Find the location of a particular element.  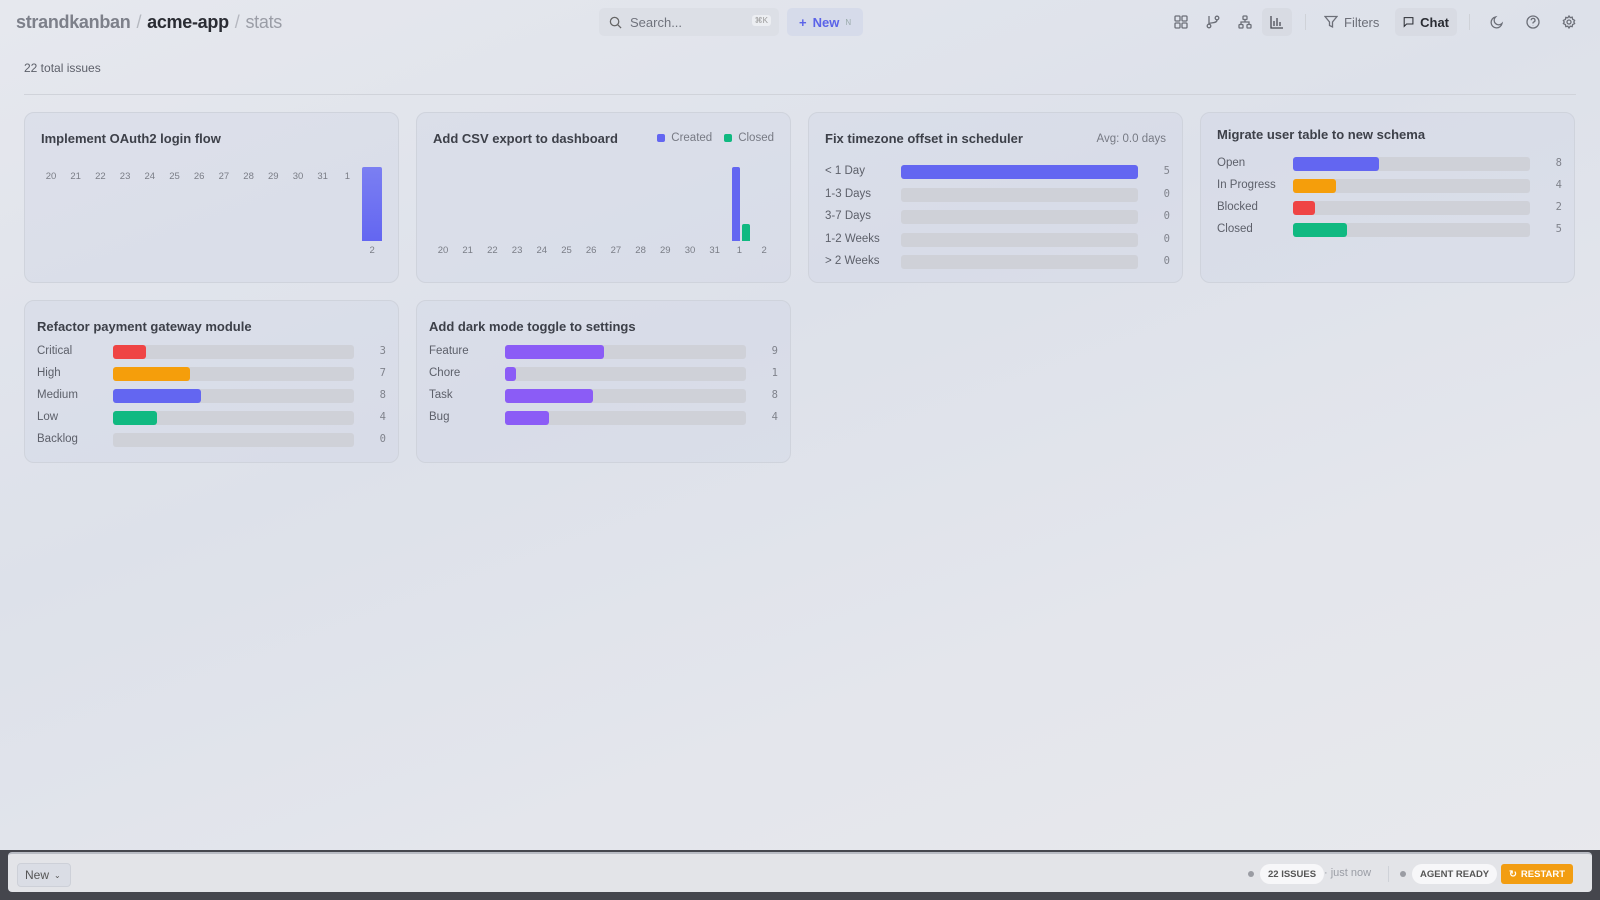

breadcrumb: strandkanban / acme-app / stats is located at coordinates (149, 22).